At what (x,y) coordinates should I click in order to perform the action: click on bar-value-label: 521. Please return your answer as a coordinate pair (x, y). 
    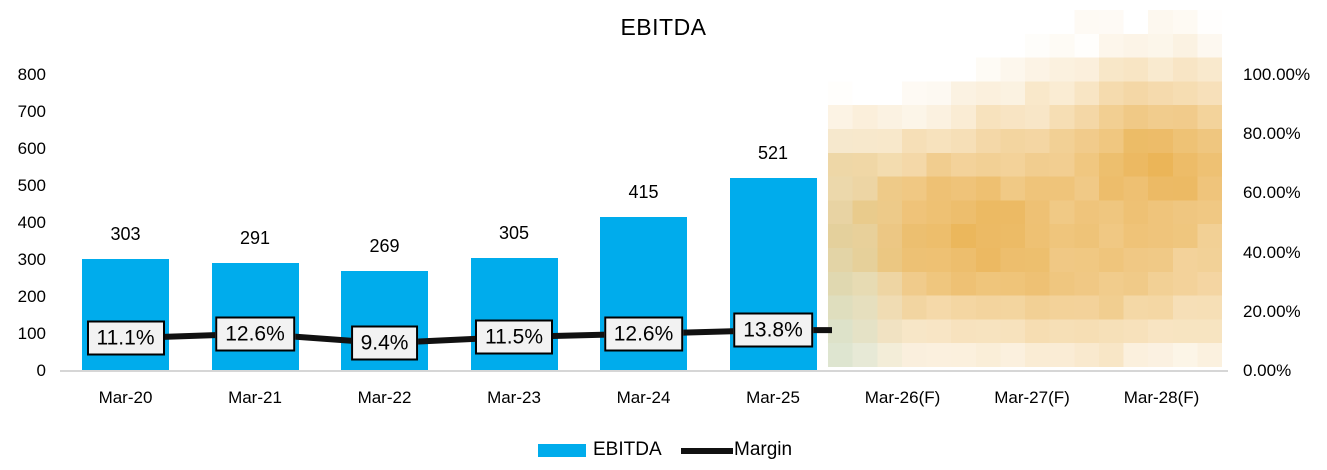
    Looking at the image, I should click on (773, 153).